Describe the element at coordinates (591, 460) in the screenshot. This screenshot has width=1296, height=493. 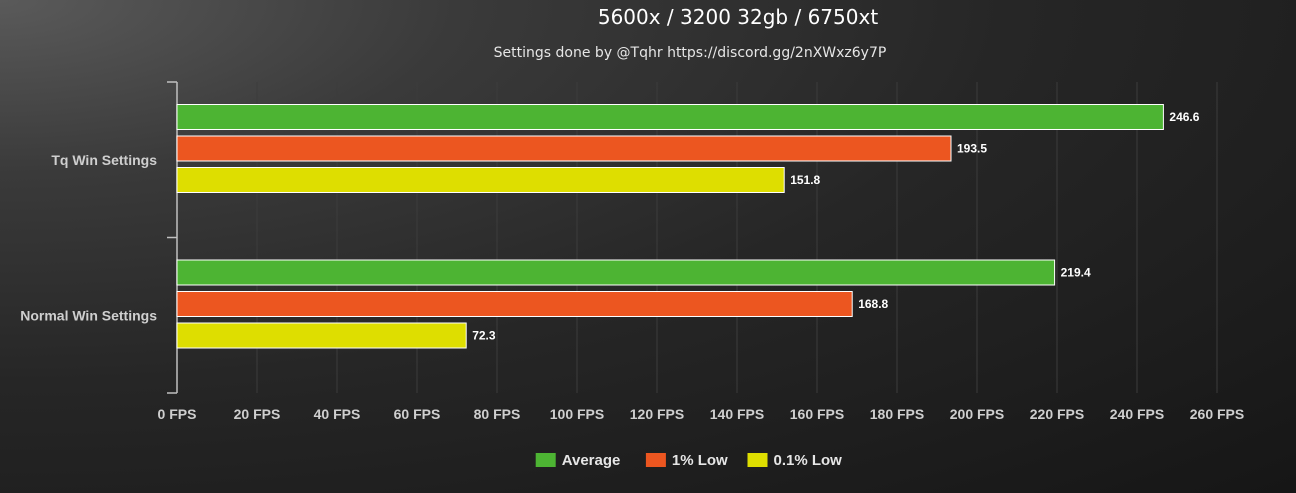
I see `legend-label: Average` at that location.